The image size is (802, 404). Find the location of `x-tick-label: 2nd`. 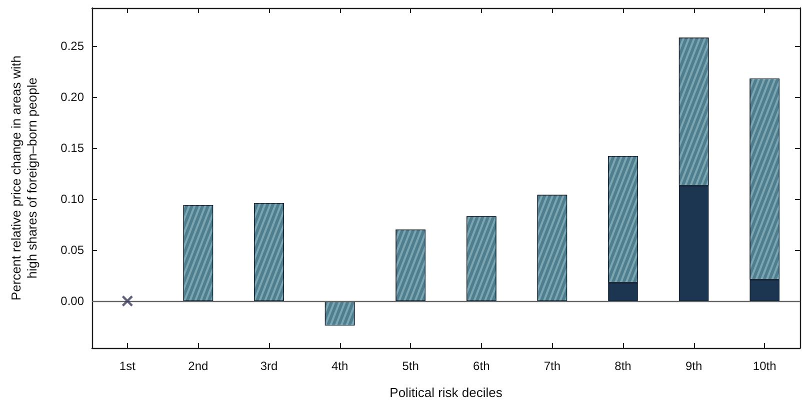

x-tick-label: 2nd is located at coordinates (198, 366).